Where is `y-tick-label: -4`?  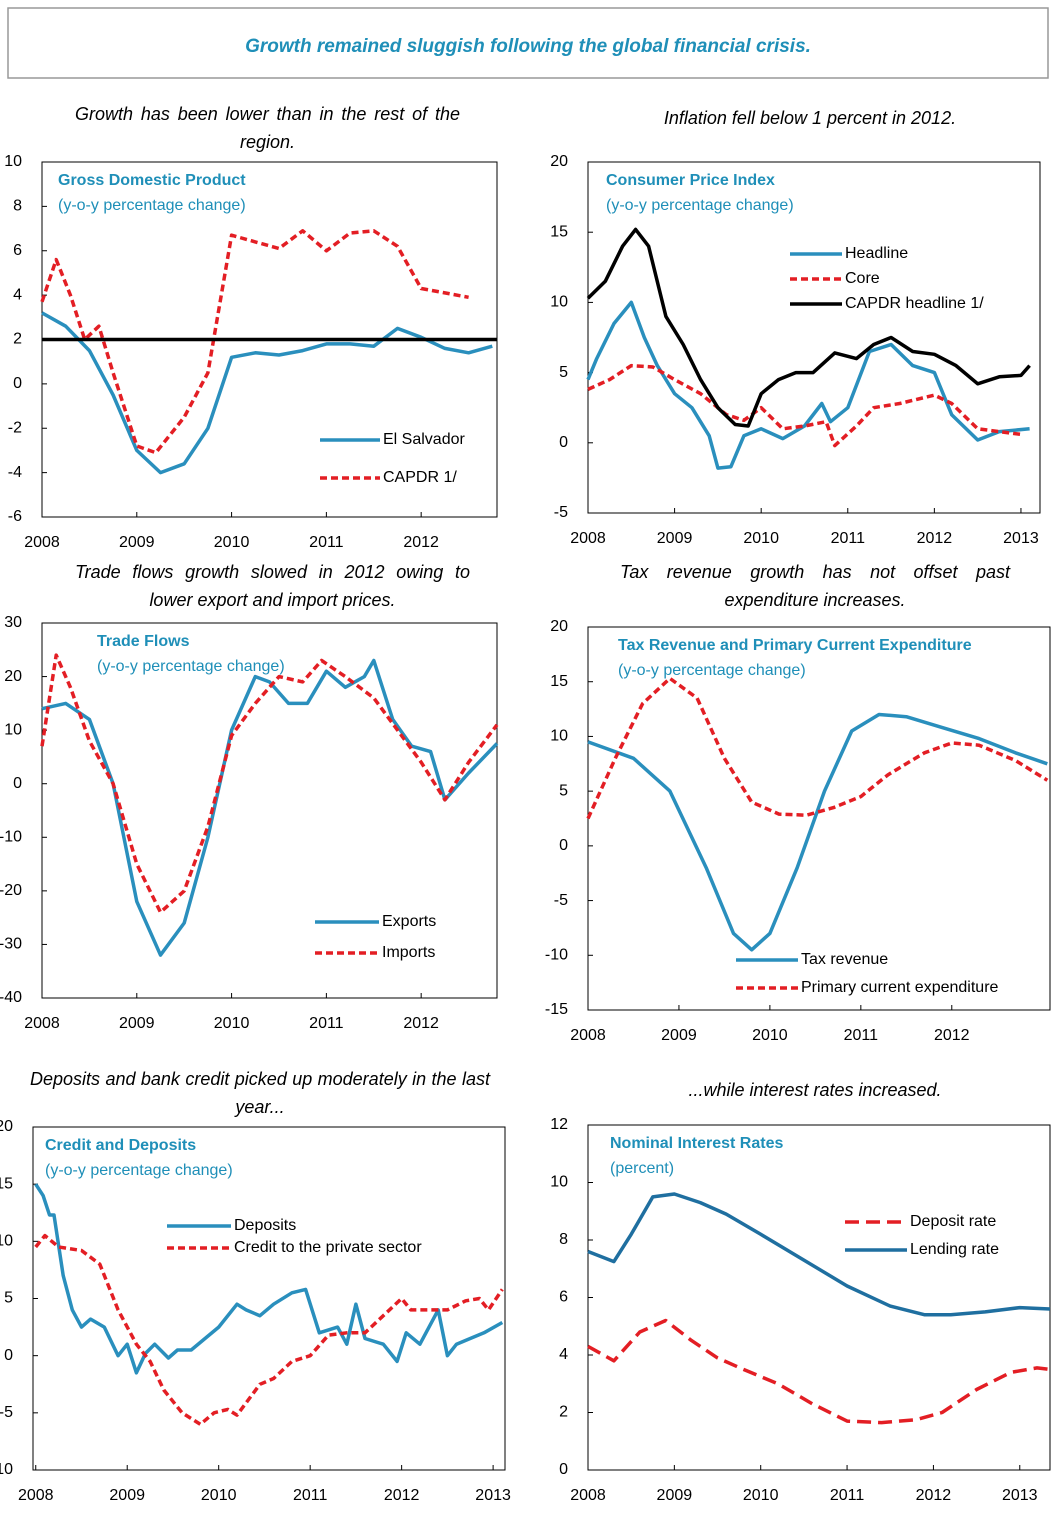
y-tick-label: -4 is located at coordinates (15, 472).